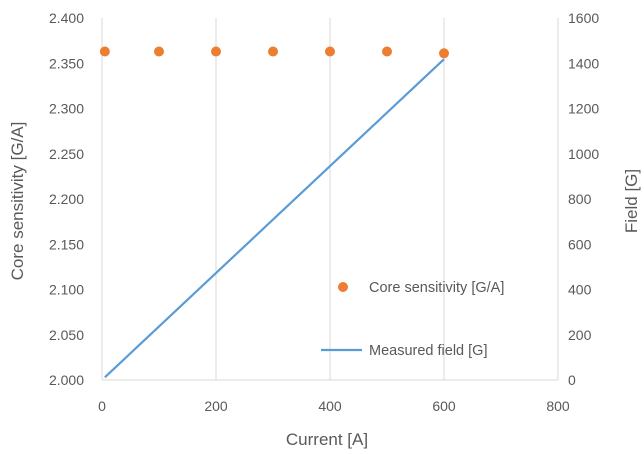  I want to click on x-axis-title: Current [A], so click(327, 439).